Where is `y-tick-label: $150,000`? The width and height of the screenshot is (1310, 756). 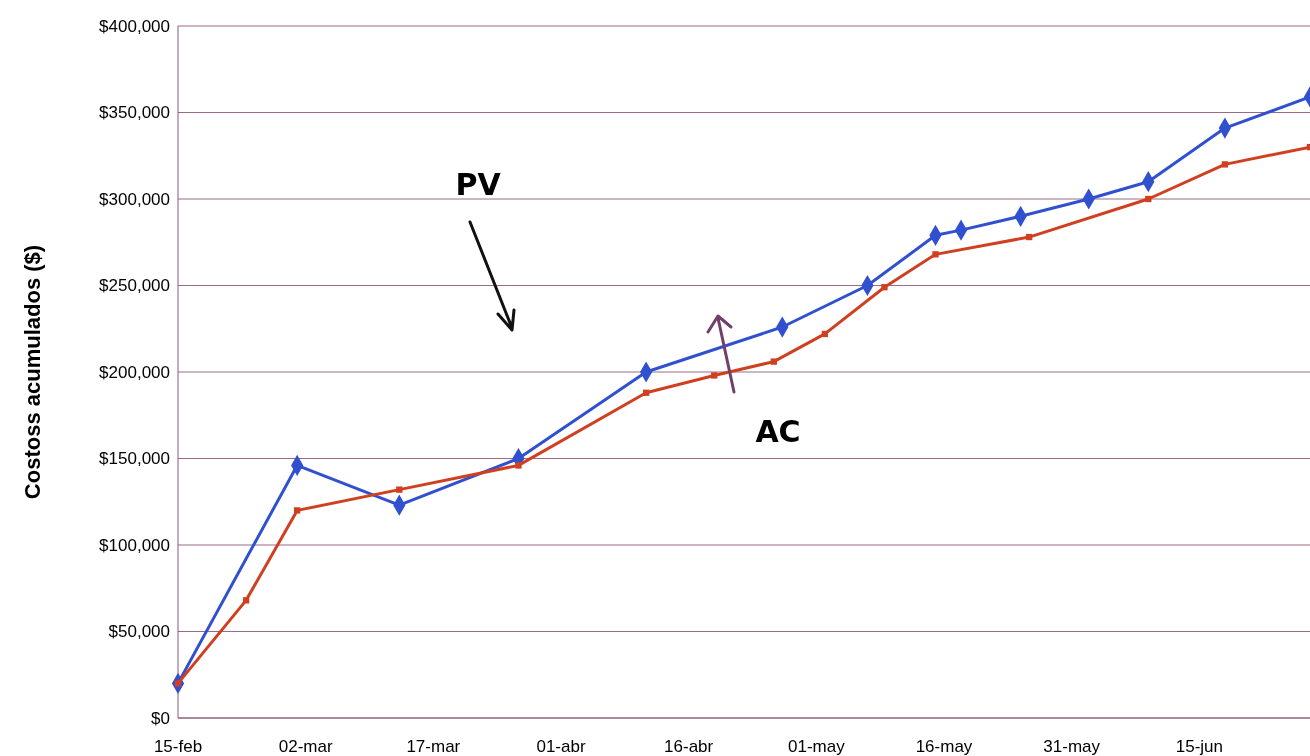 y-tick-label: $150,000 is located at coordinates (134, 459).